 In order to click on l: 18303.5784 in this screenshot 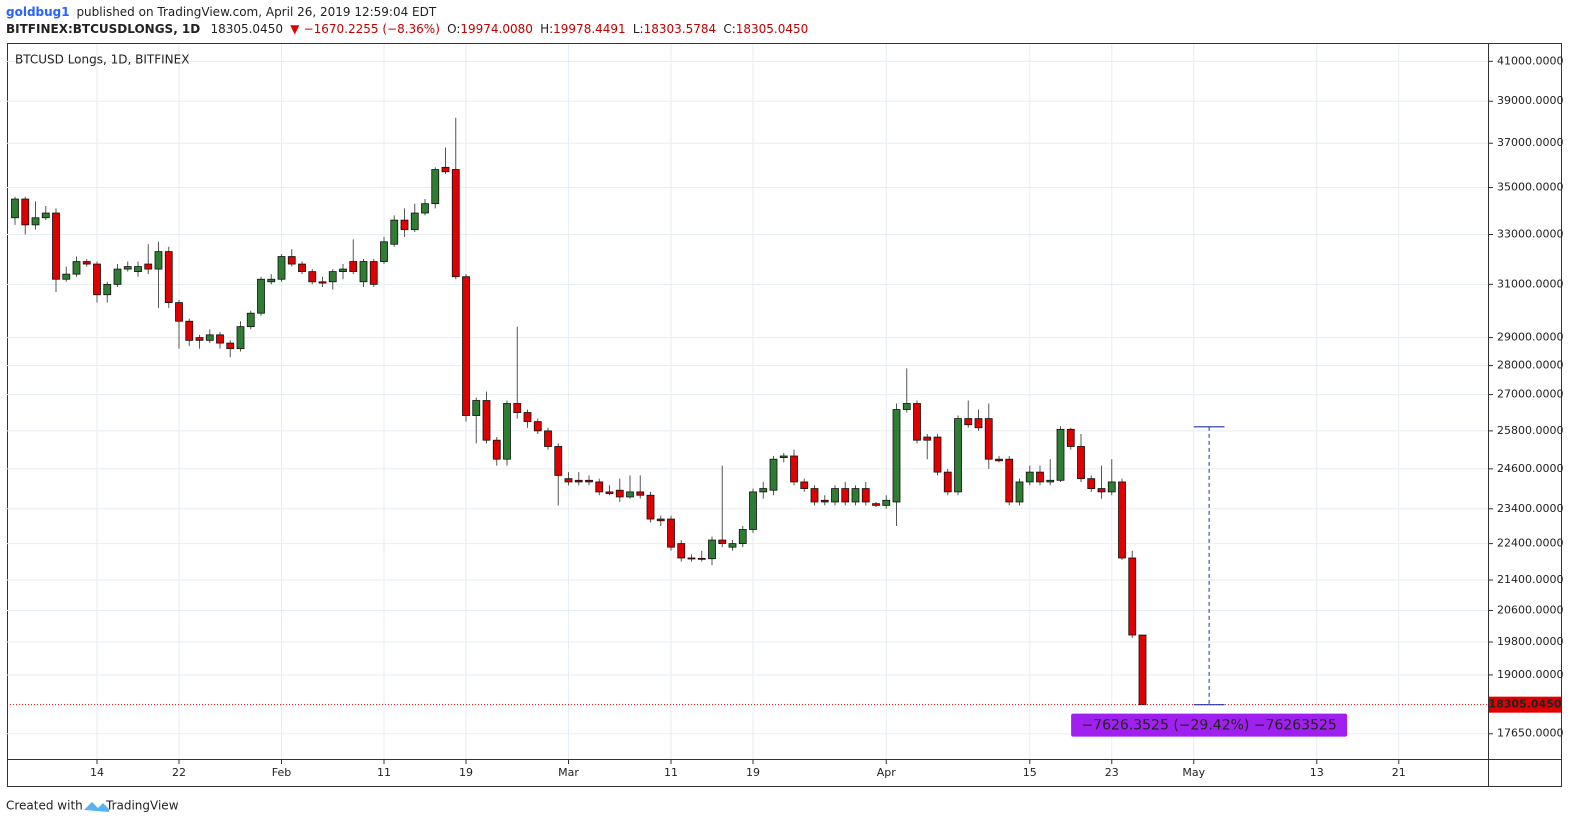, I will do `click(680, 29)`.